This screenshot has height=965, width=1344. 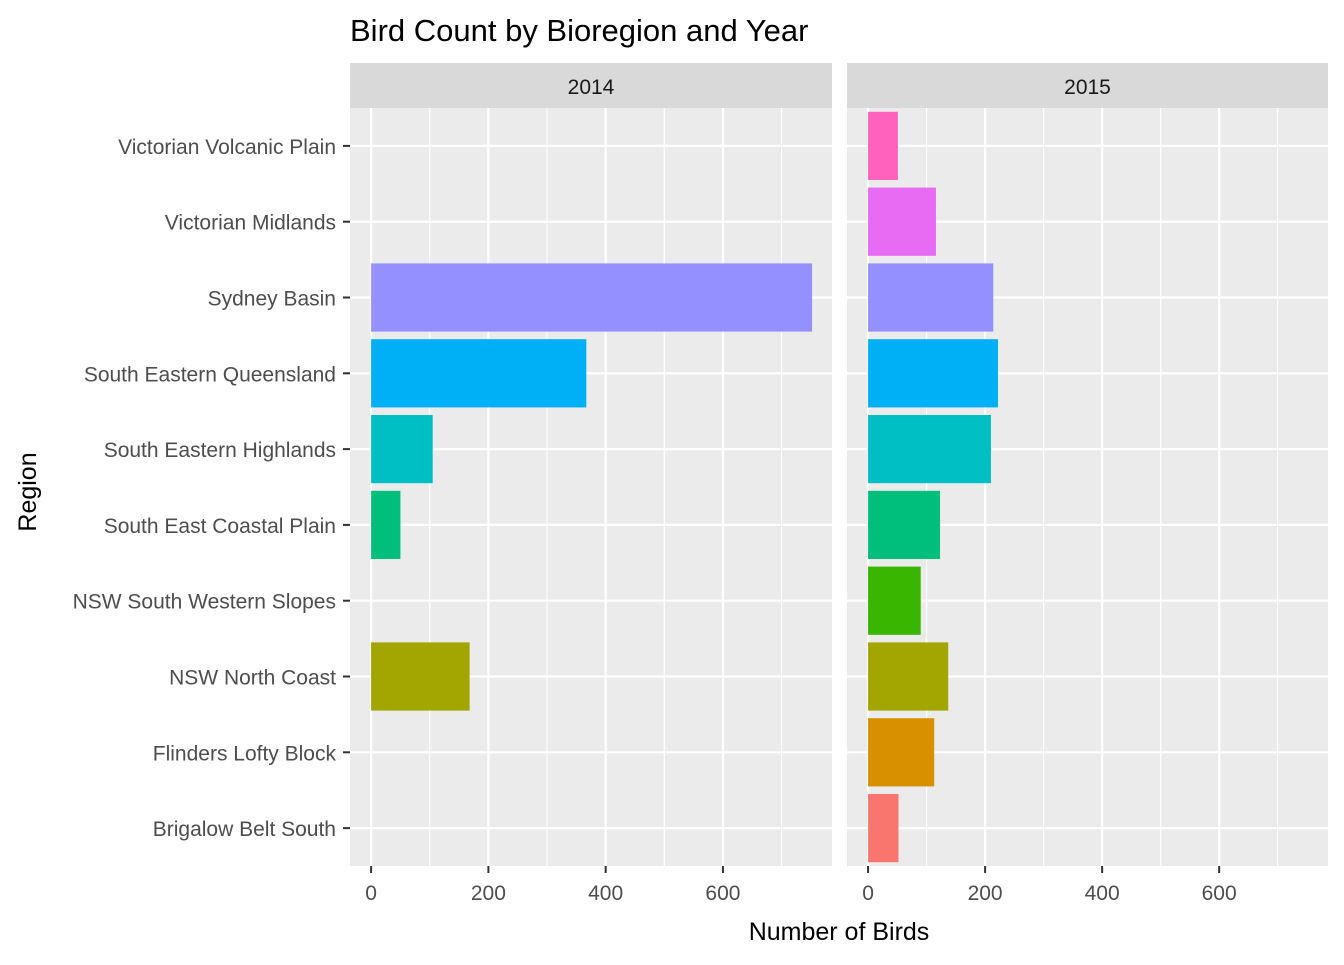 What do you see at coordinates (272, 299) in the screenshot?
I see `y-tick-label: Sydney Basin` at bounding box center [272, 299].